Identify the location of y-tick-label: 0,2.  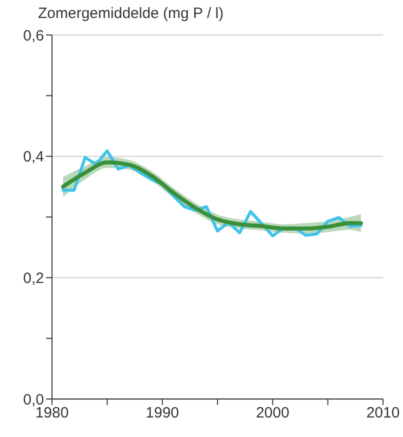
(33, 278).